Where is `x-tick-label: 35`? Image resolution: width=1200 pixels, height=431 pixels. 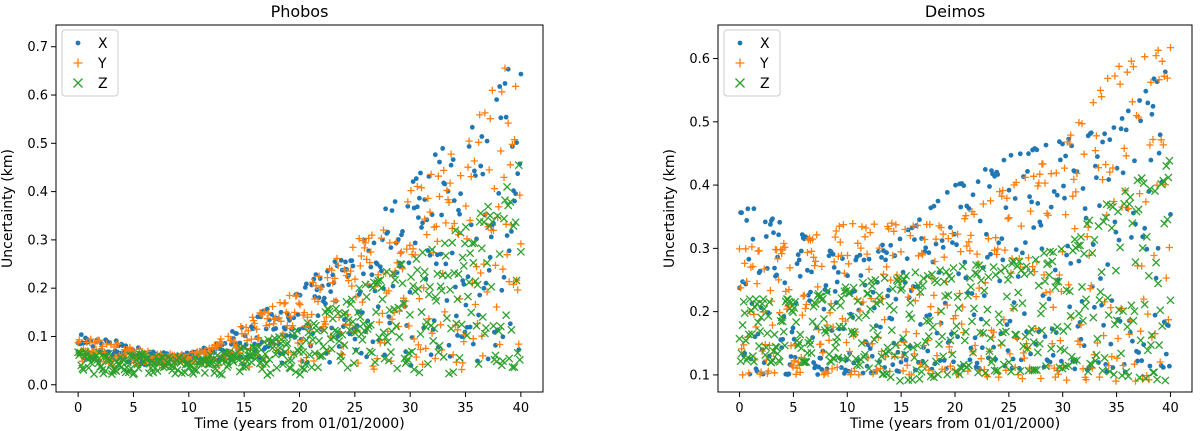 x-tick-label: 35 is located at coordinates (1116, 408).